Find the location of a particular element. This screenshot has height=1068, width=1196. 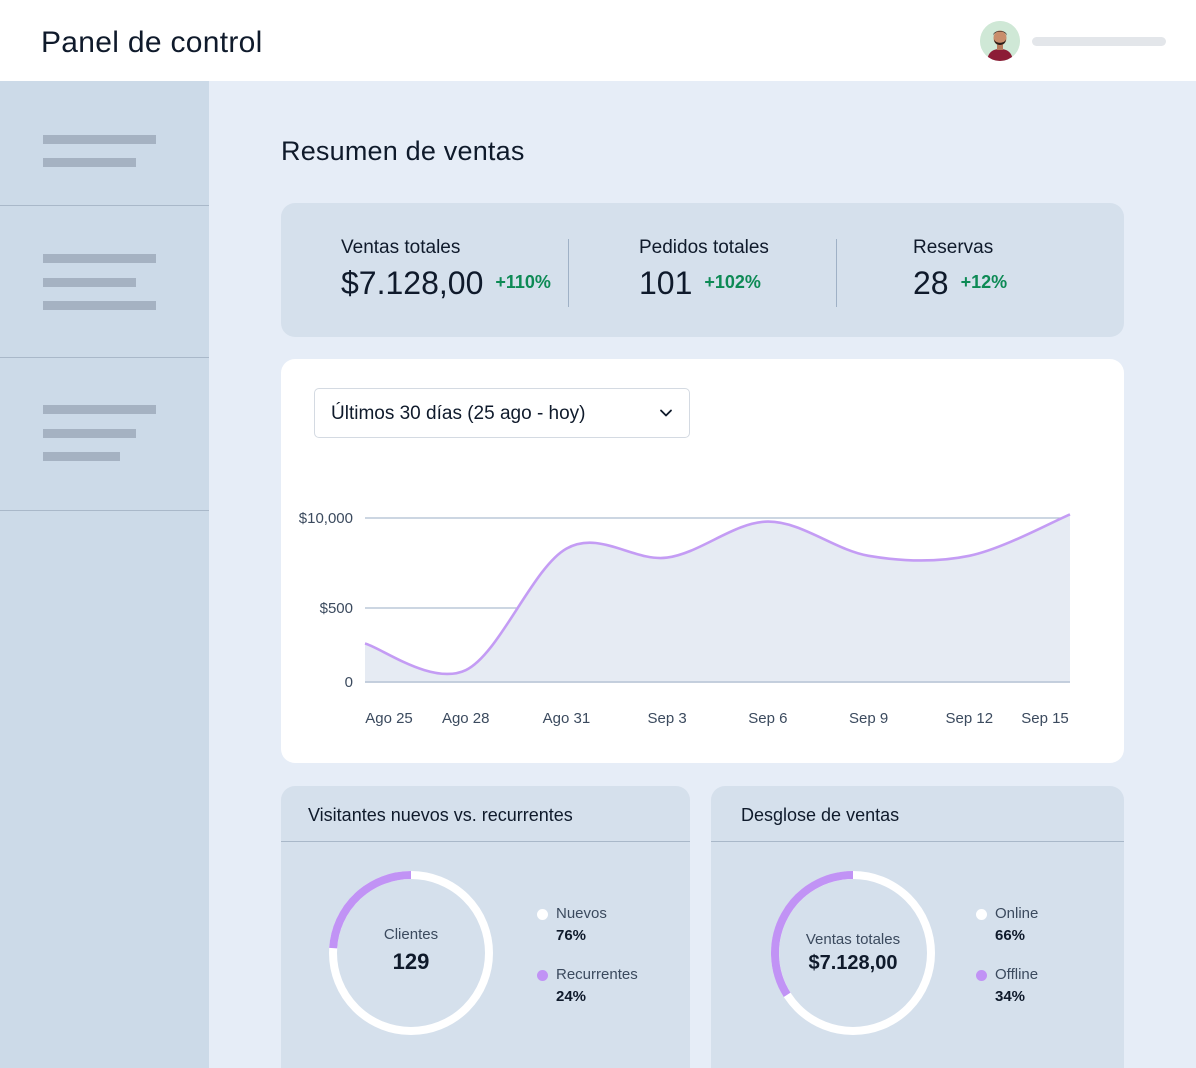

x-tick-label: Sep 6 is located at coordinates (767, 718).